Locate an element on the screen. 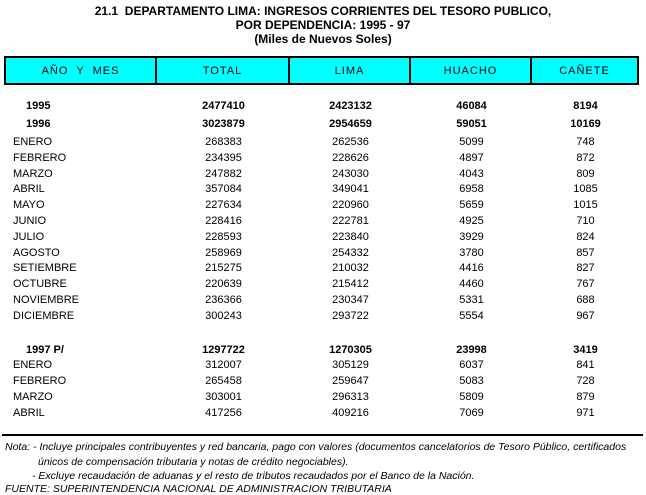  row-value: 5554 is located at coordinates (471, 315).